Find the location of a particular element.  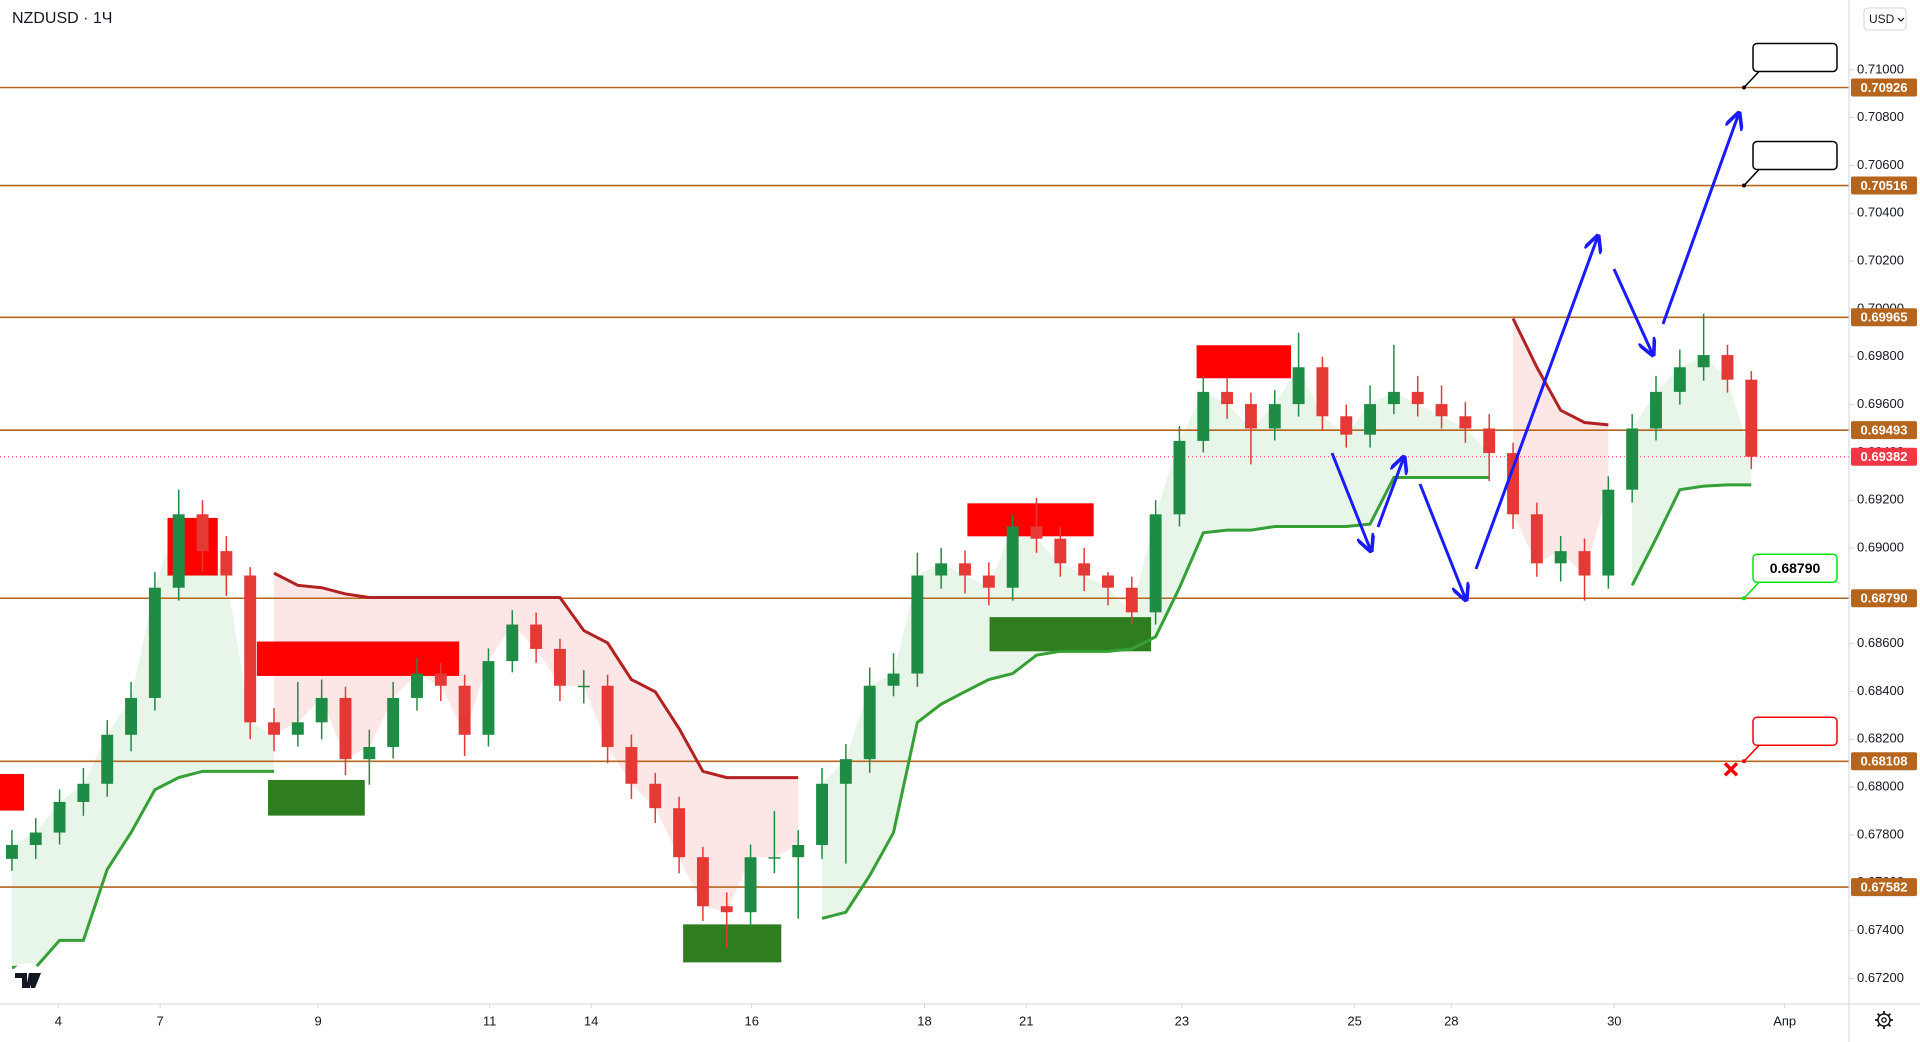

callout-label: 0.68790 is located at coordinates (1795, 568).